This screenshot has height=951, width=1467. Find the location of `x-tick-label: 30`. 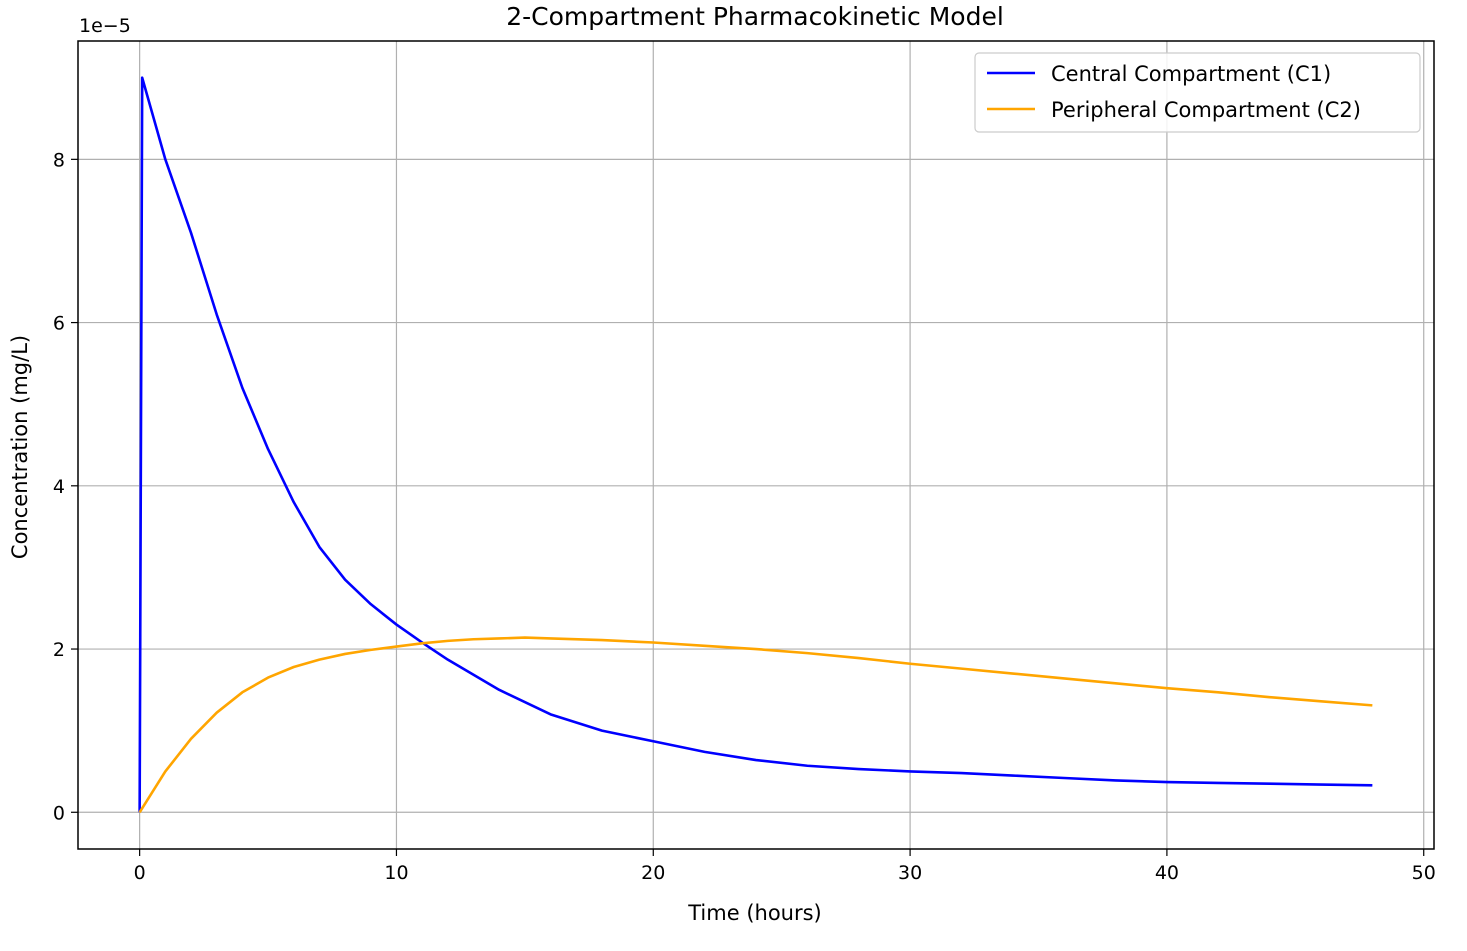

x-tick-label: 30 is located at coordinates (910, 873).